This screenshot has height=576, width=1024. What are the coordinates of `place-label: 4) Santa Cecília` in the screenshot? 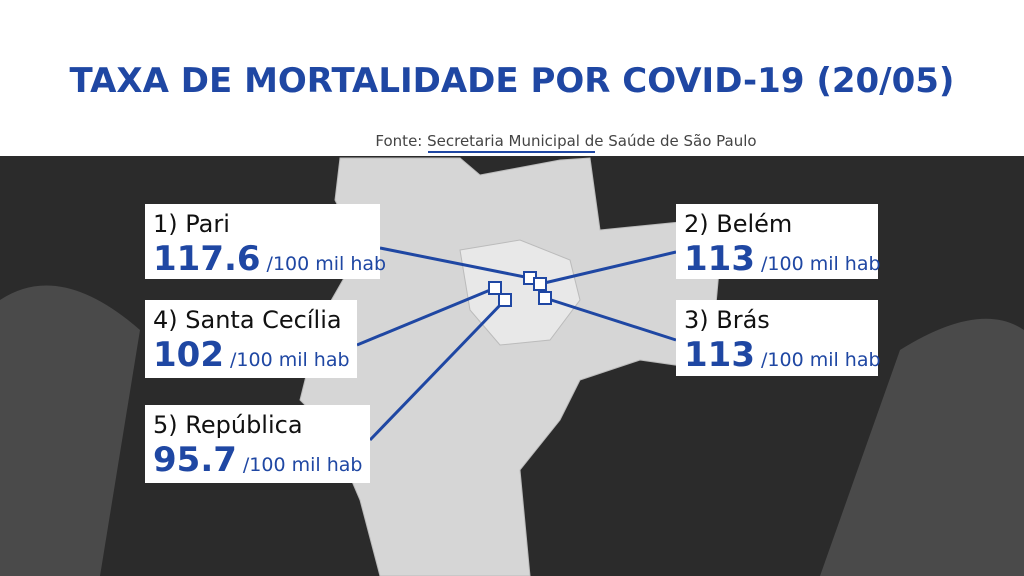 It's located at (247, 320).